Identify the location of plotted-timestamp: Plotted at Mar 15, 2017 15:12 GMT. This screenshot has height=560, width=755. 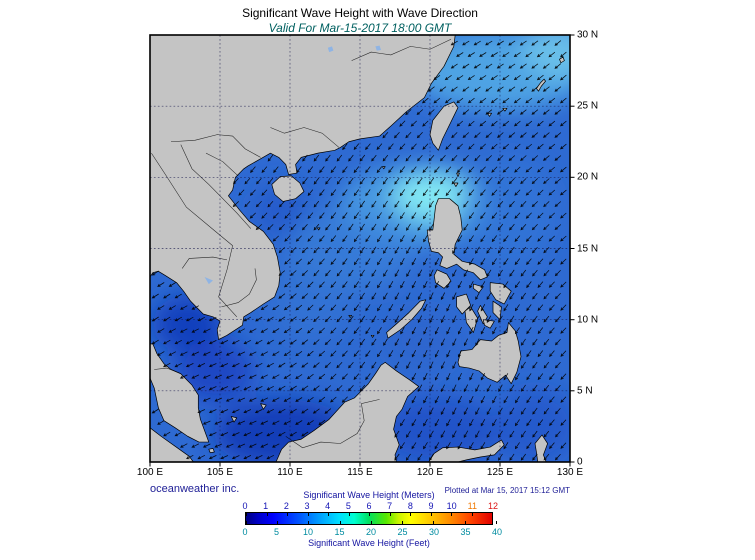
(507, 490).